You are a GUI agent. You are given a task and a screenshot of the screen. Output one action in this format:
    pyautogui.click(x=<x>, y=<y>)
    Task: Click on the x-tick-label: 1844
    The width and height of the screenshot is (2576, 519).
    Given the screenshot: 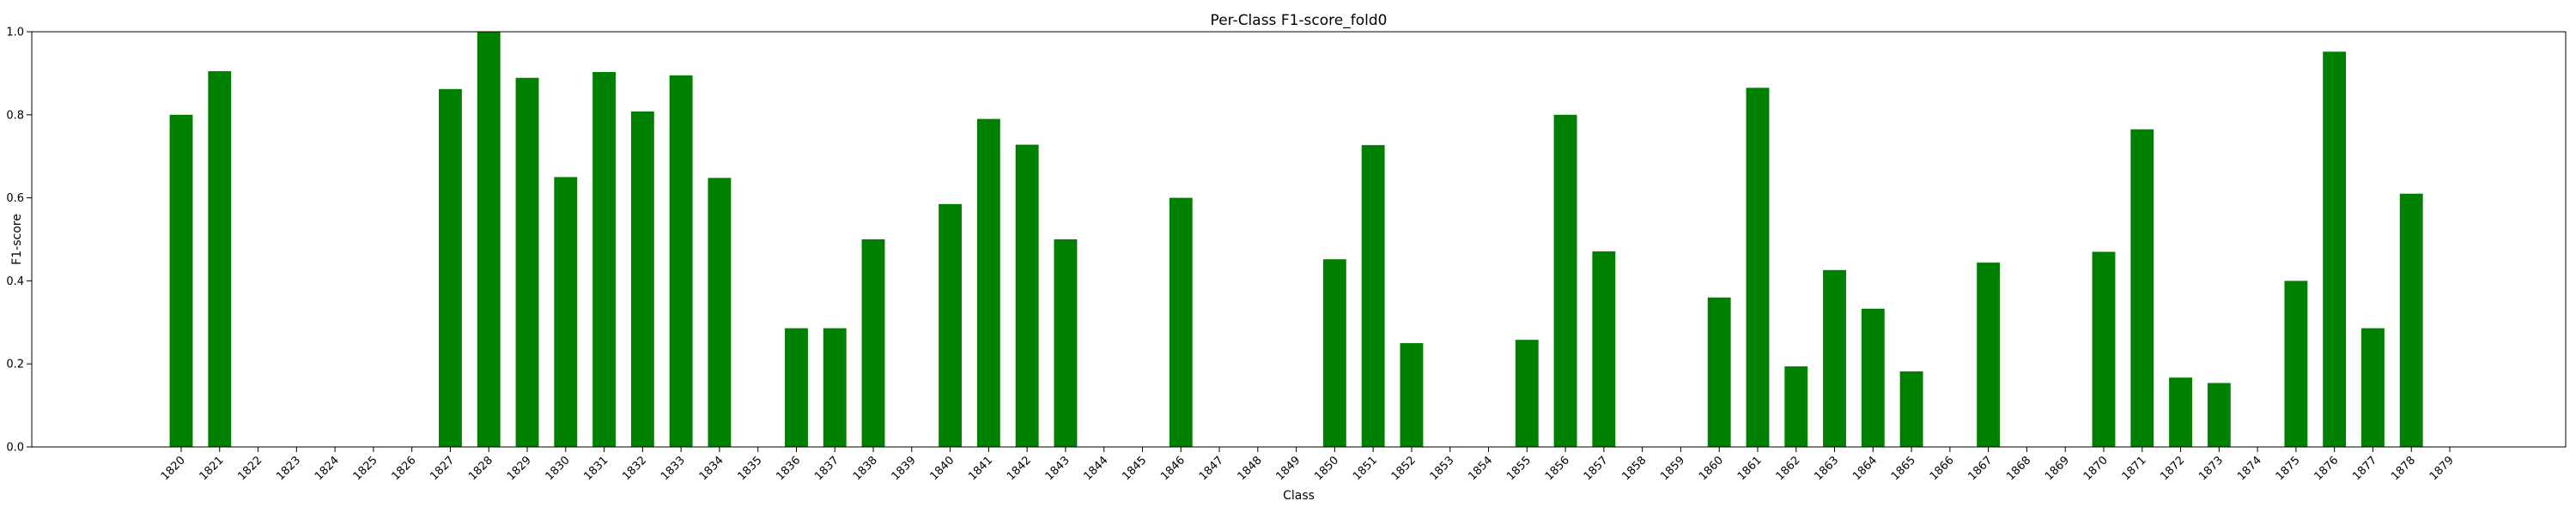 What is the action you would take?
    pyautogui.click(x=1096, y=468)
    